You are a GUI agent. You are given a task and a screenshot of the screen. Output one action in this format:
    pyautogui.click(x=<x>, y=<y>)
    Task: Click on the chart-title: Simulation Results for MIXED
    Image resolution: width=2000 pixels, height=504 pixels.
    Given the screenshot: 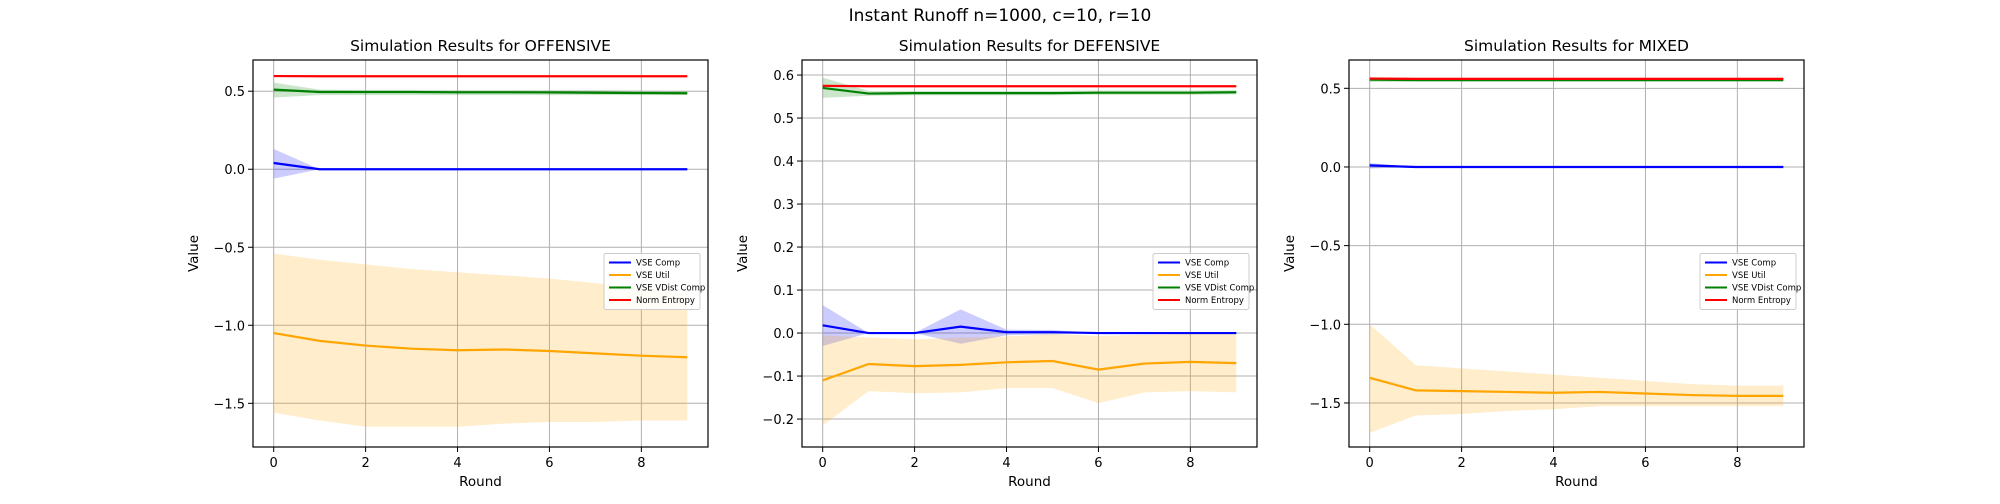 What is the action you would take?
    pyautogui.click(x=1576, y=46)
    